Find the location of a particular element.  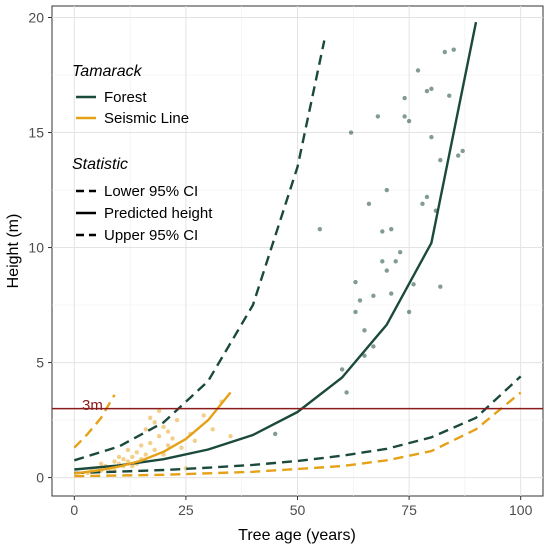

x-tick-label: 25 is located at coordinates (186, 510).